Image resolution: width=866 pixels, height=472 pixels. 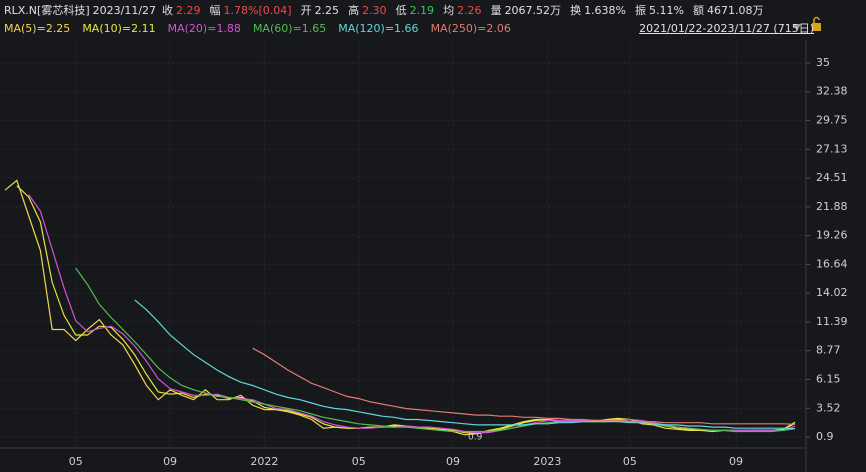 What do you see at coordinates (533, 10) in the screenshot?
I see `field-value: 2067.52万` at bounding box center [533, 10].